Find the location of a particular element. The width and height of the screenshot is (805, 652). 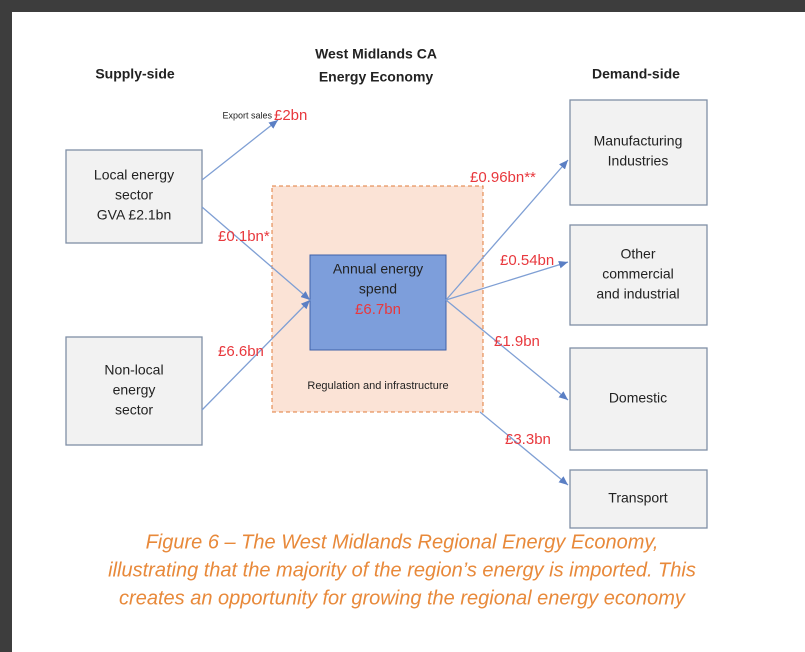

label: Local energy is located at coordinates (134, 175).